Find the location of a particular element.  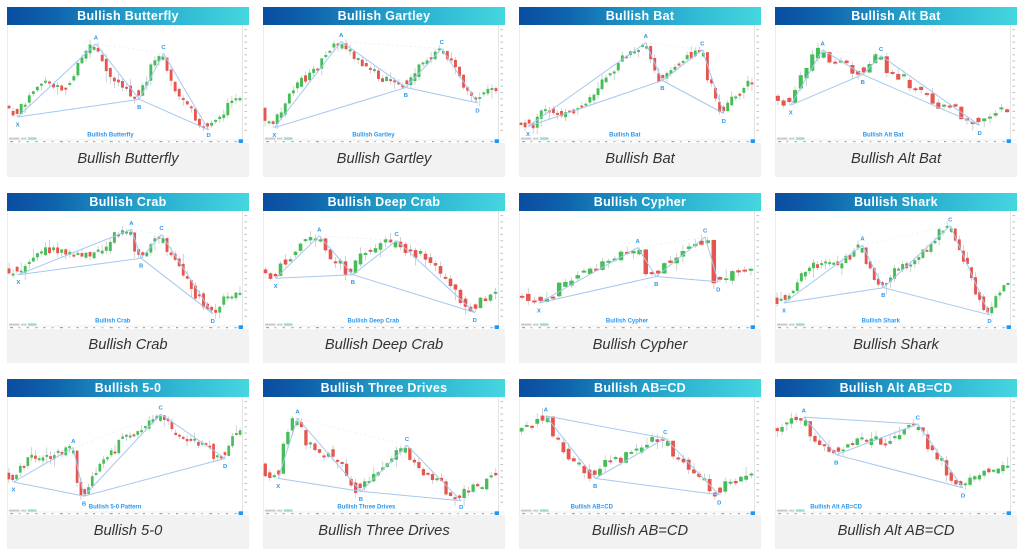

svg-text: Bullish Bat is located at coordinates (624, 136).